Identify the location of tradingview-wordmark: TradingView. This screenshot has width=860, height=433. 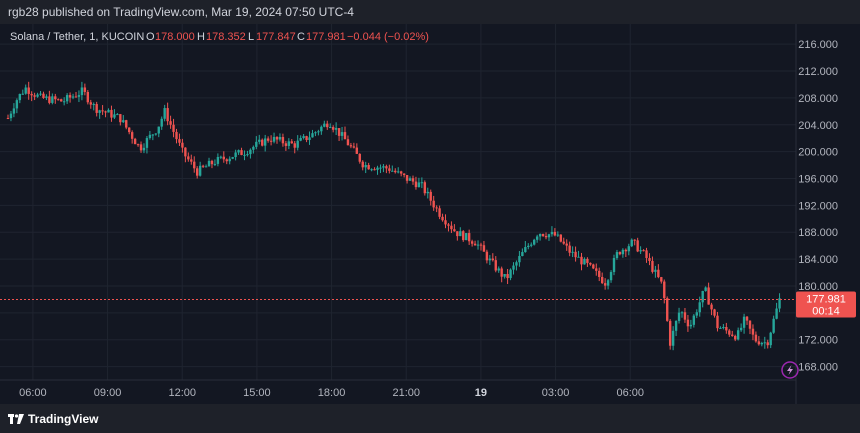
(63, 419).